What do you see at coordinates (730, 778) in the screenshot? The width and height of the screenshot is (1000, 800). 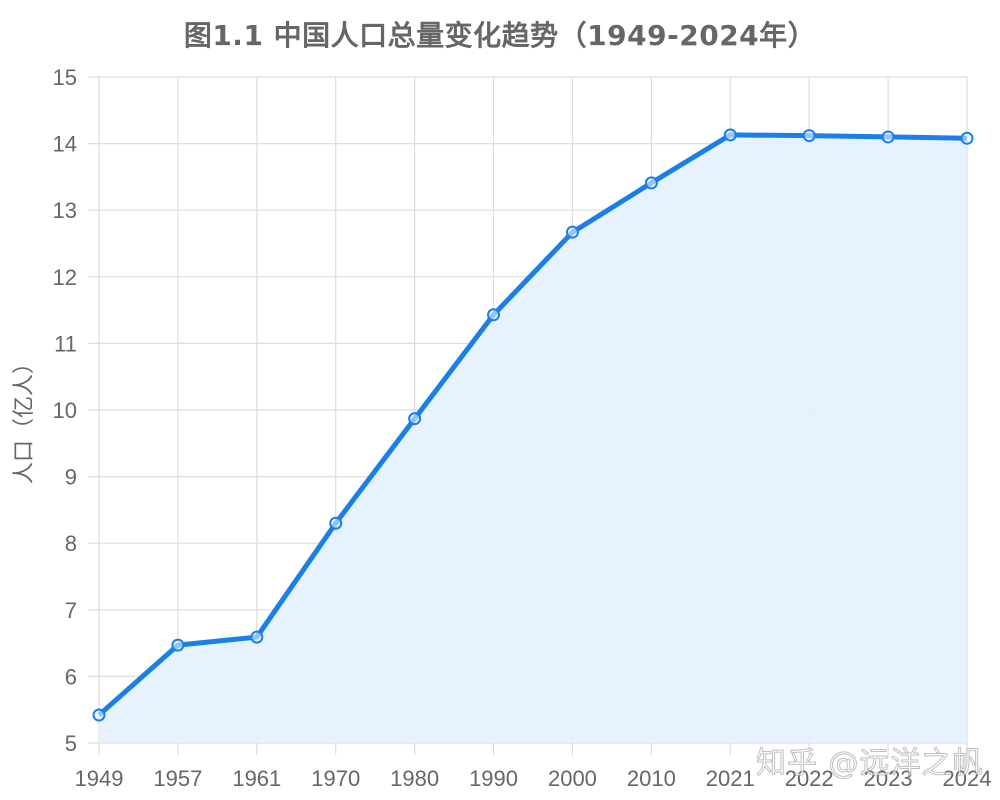 I see `x-tick-label: 2021` at bounding box center [730, 778].